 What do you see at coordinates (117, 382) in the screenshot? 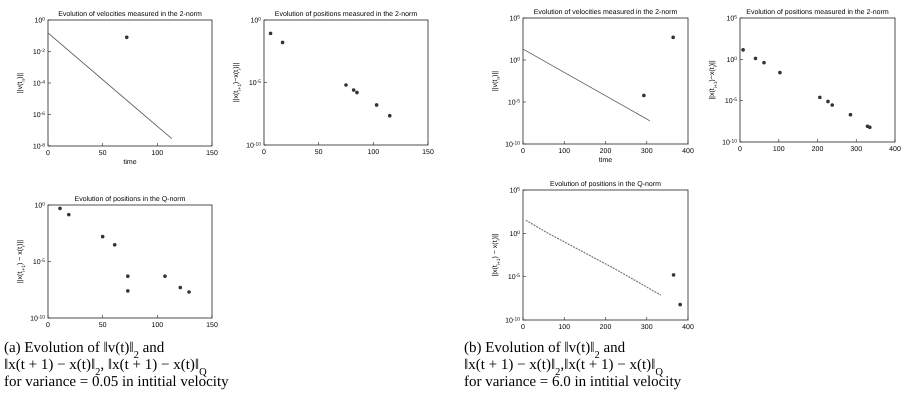
I see `text: for variance = 0.05 in intitial velocity` at bounding box center [117, 382].